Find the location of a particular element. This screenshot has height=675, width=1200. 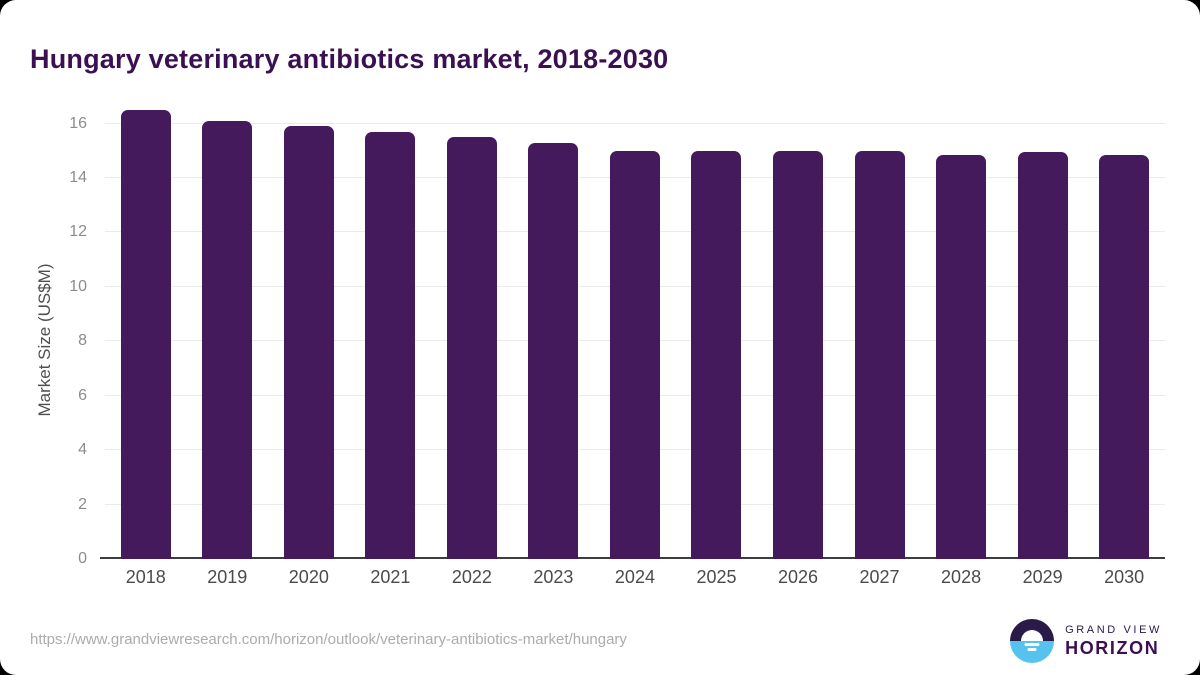

y-tick-label: 14 is located at coordinates (78, 177).